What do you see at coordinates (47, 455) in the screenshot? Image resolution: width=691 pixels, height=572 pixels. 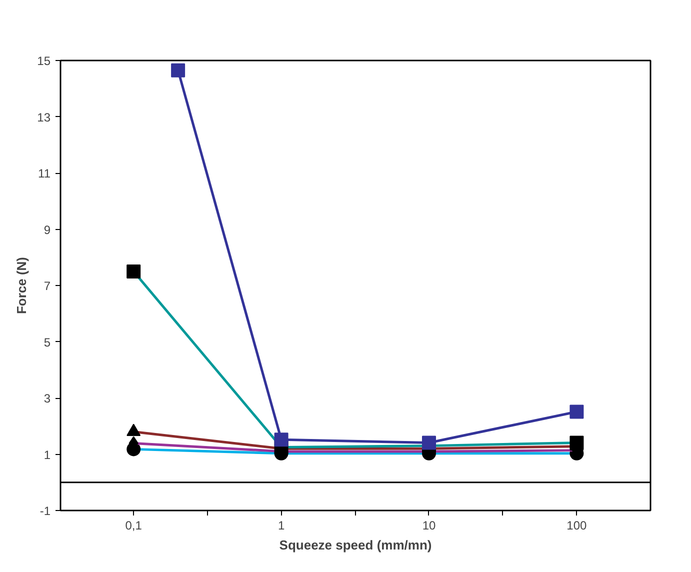 I see `y-tick-label: 1` at bounding box center [47, 455].